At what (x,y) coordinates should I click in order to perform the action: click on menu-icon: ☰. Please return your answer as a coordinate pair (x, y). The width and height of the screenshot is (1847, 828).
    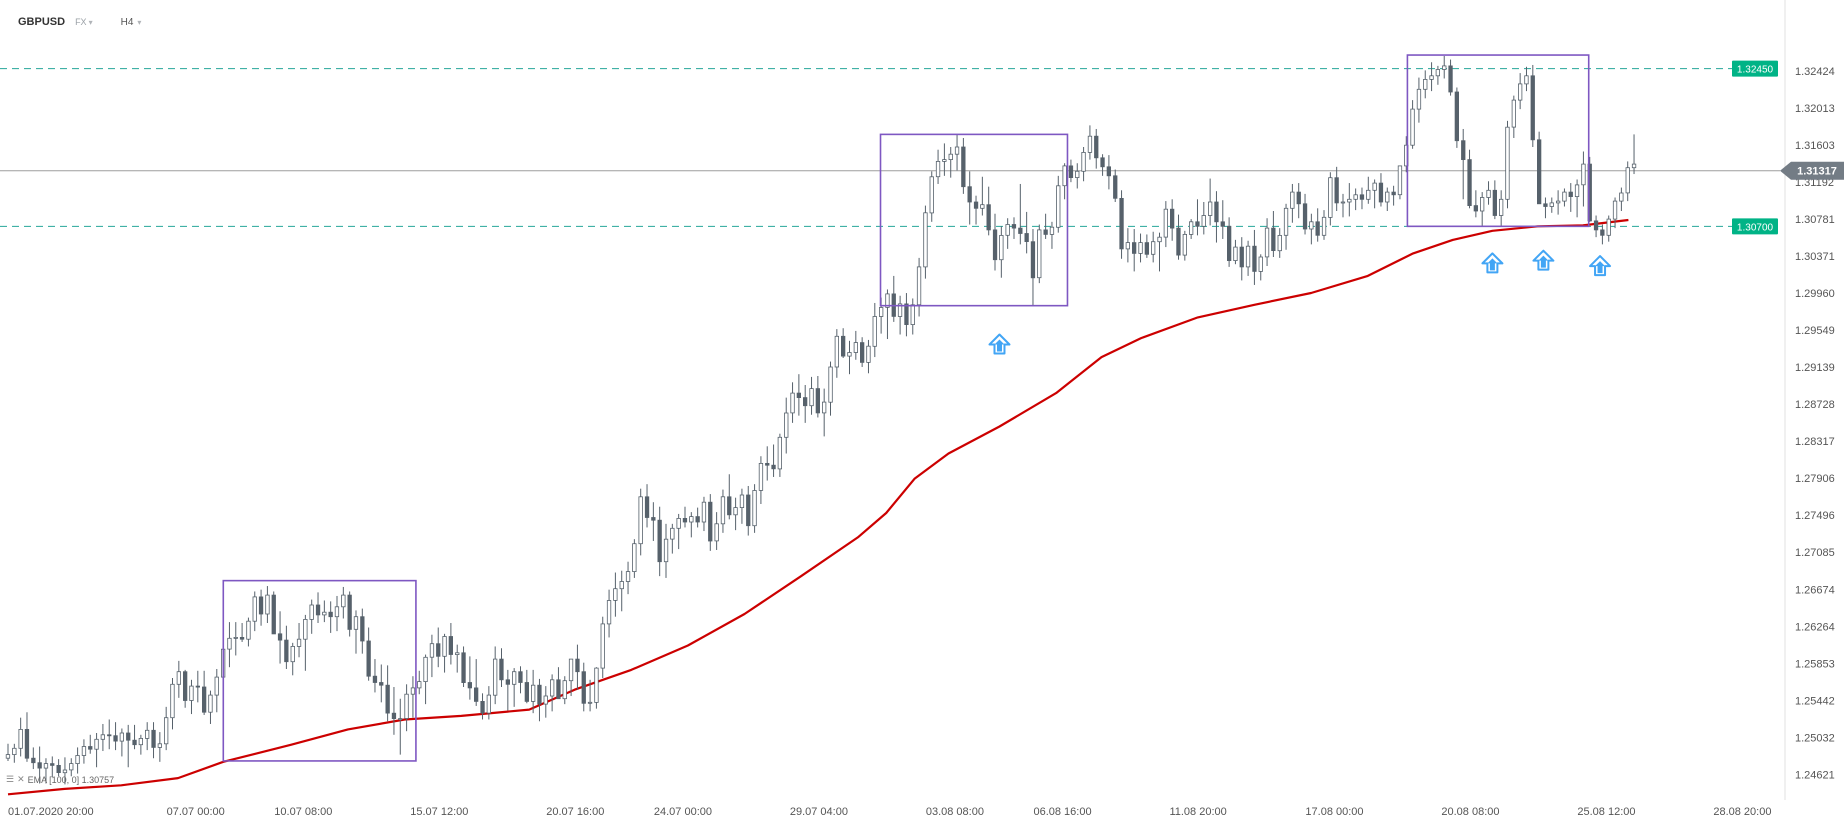
    Looking at the image, I should click on (10, 779).